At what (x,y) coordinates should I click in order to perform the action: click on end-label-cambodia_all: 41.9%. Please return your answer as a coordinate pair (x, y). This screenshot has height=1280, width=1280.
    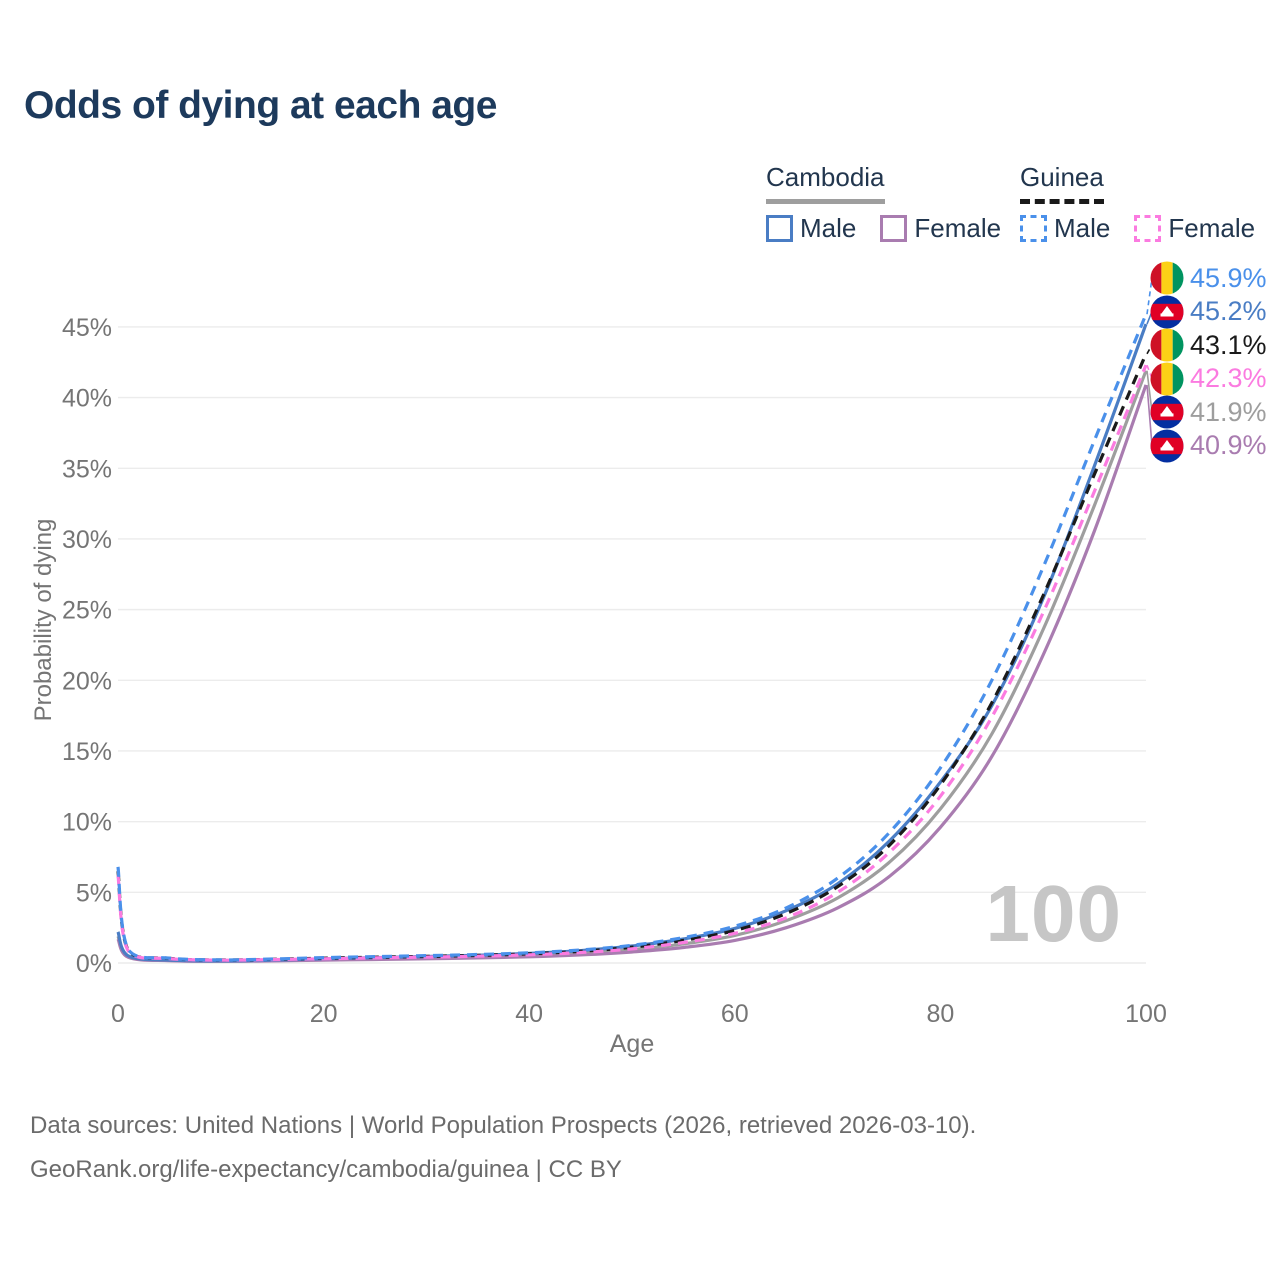
    Looking at the image, I should click on (1208, 412).